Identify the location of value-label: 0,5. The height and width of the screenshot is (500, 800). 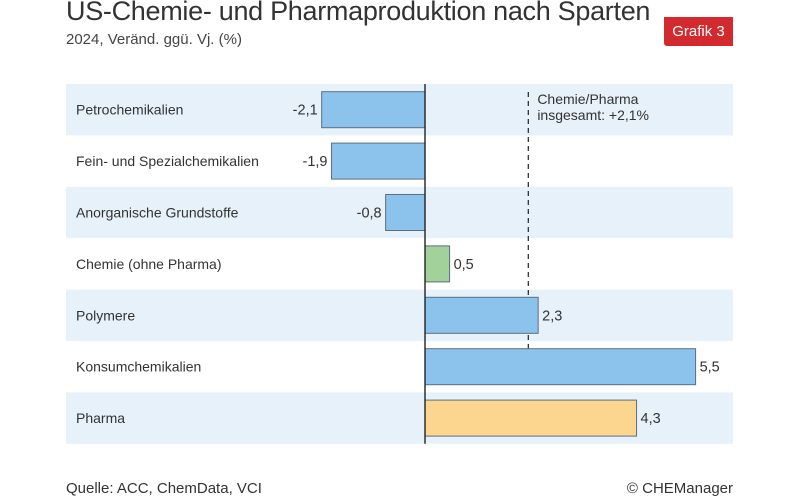
(464, 265).